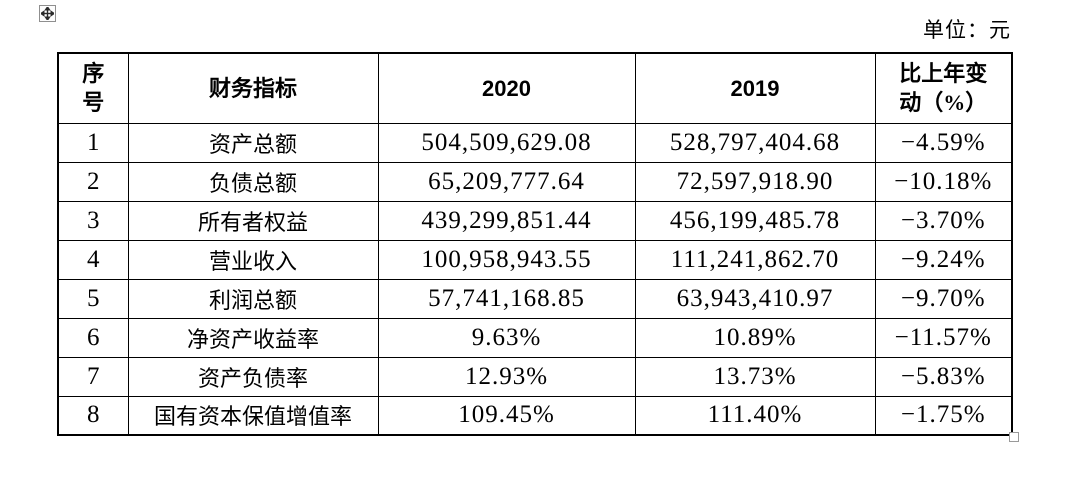 This screenshot has width=1065, height=477. What do you see at coordinates (253, 220) in the screenshot?
I see `indicator-cell: 所有者权益` at bounding box center [253, 220].